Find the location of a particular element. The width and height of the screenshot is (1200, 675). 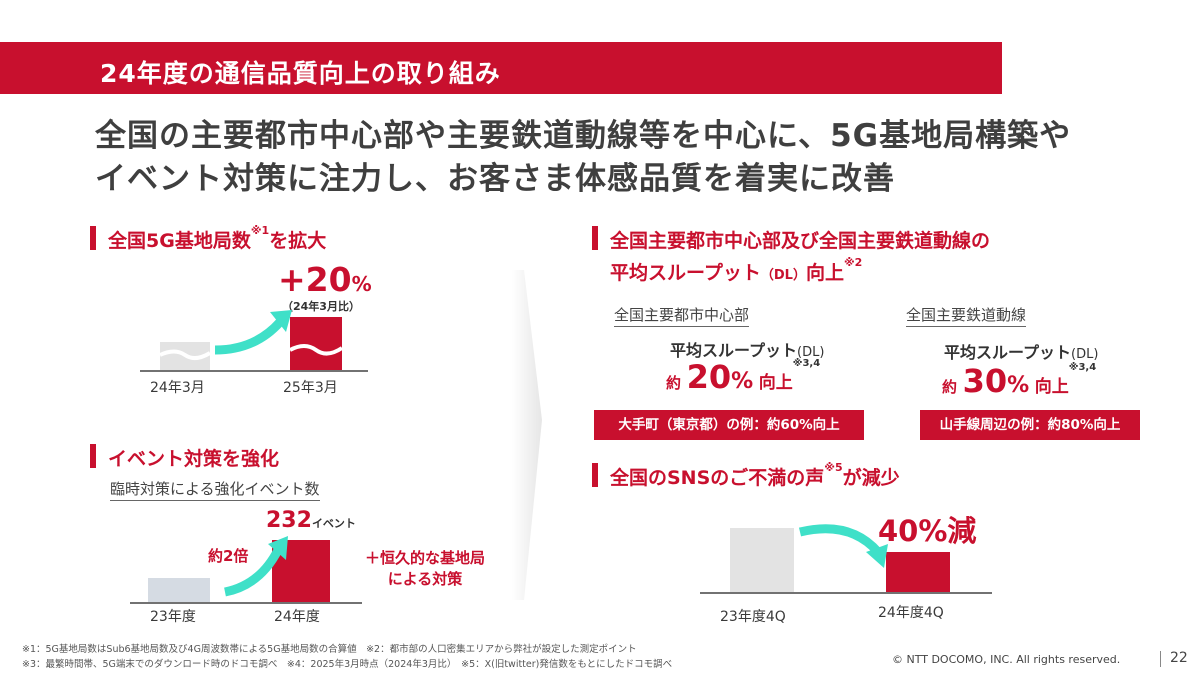

city-example-badge: 大手町（東京都）の例：約60%向上 is located at coordinates (729, 425).